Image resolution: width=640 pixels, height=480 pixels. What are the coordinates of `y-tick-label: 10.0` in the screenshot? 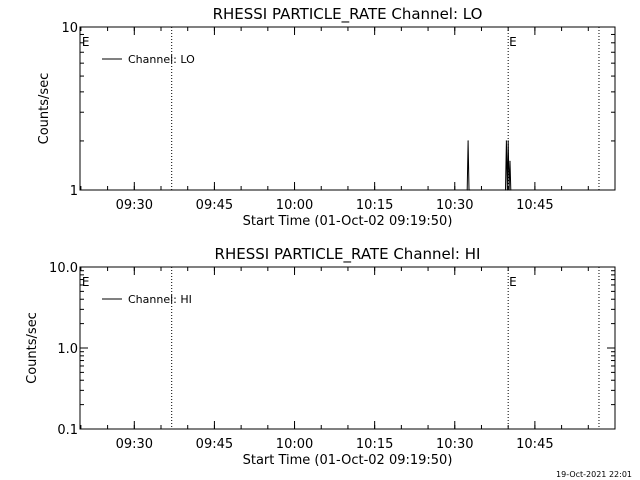 It's located at (63, 268).